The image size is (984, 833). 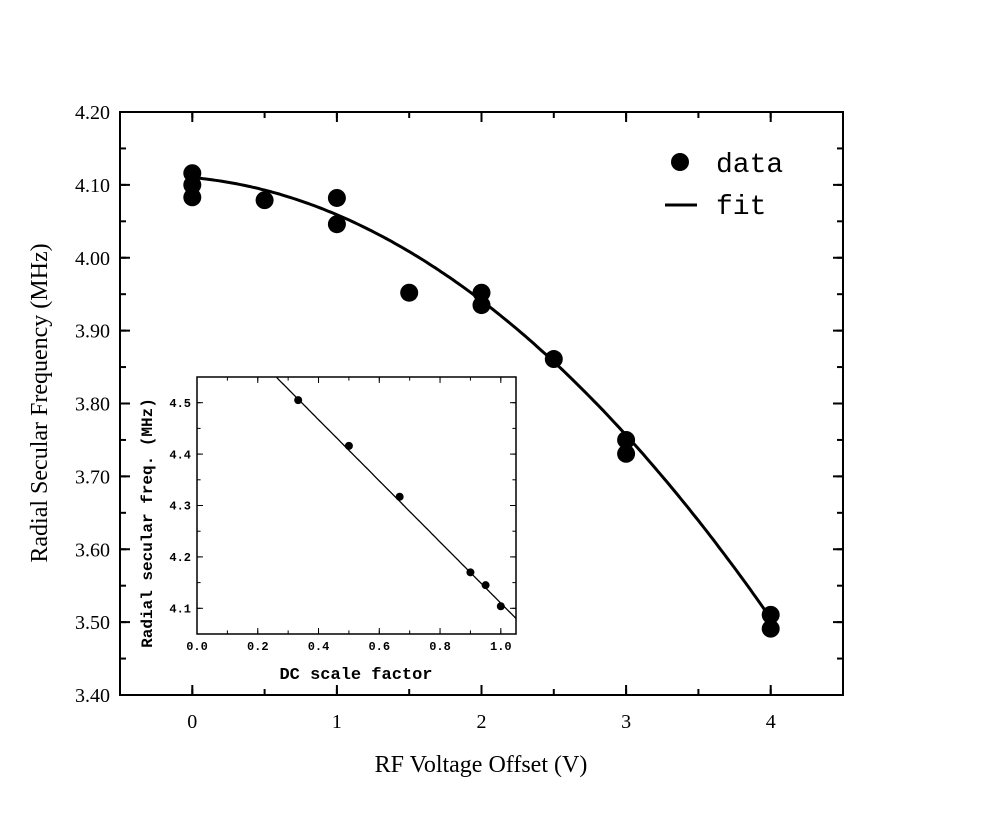 I want to click on y-tick-label: 4.4, so click(x=180, y=455).